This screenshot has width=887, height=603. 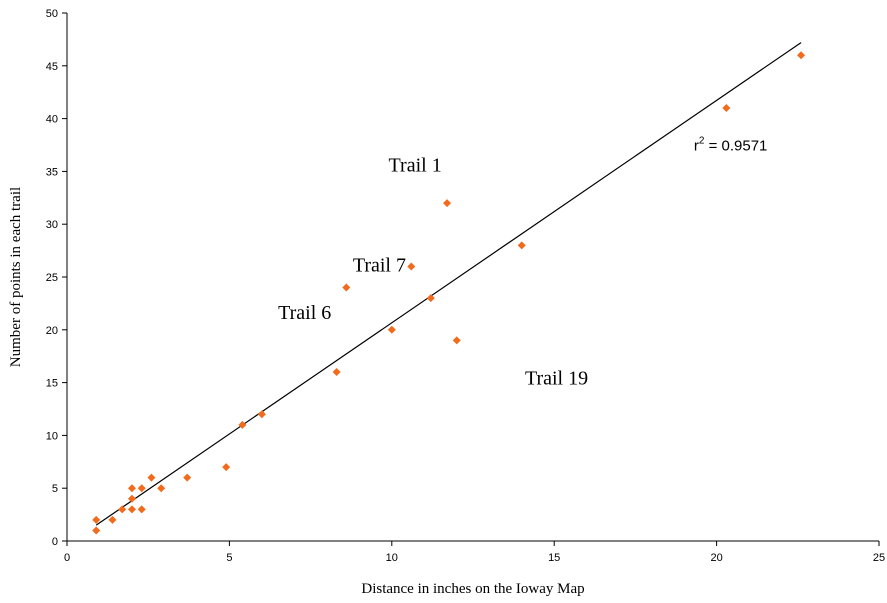 What do you see at coordinates (472, 589) in the screenshot?
I see `x-axis-title: Distance in inches on the Ioway Map` at bounding box center [472, 589].